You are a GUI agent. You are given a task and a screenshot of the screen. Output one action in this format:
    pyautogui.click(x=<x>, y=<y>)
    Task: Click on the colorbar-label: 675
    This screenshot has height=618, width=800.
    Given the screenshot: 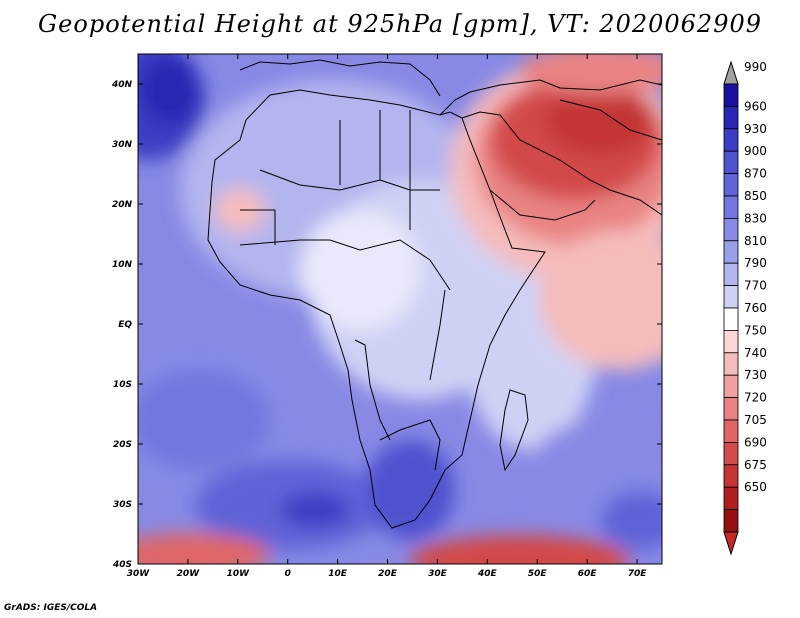 What is the action you would take?
    pyautogui.click(x=755, y=465)
    